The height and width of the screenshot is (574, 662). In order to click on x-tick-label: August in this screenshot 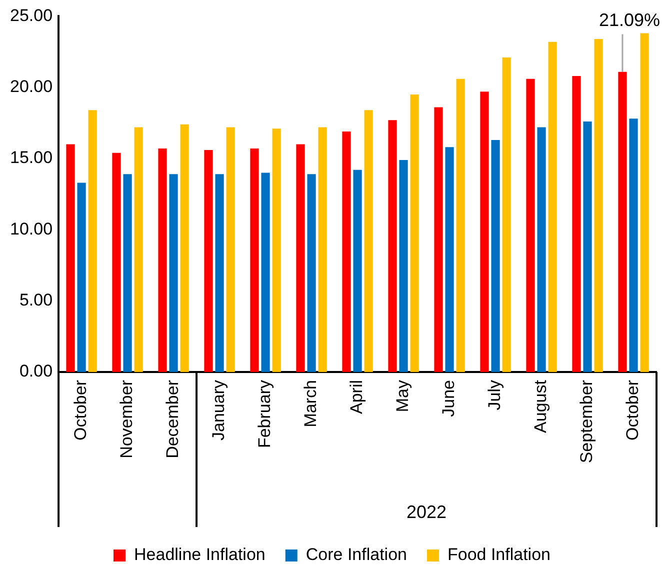, I will do `click(540, 406)`.